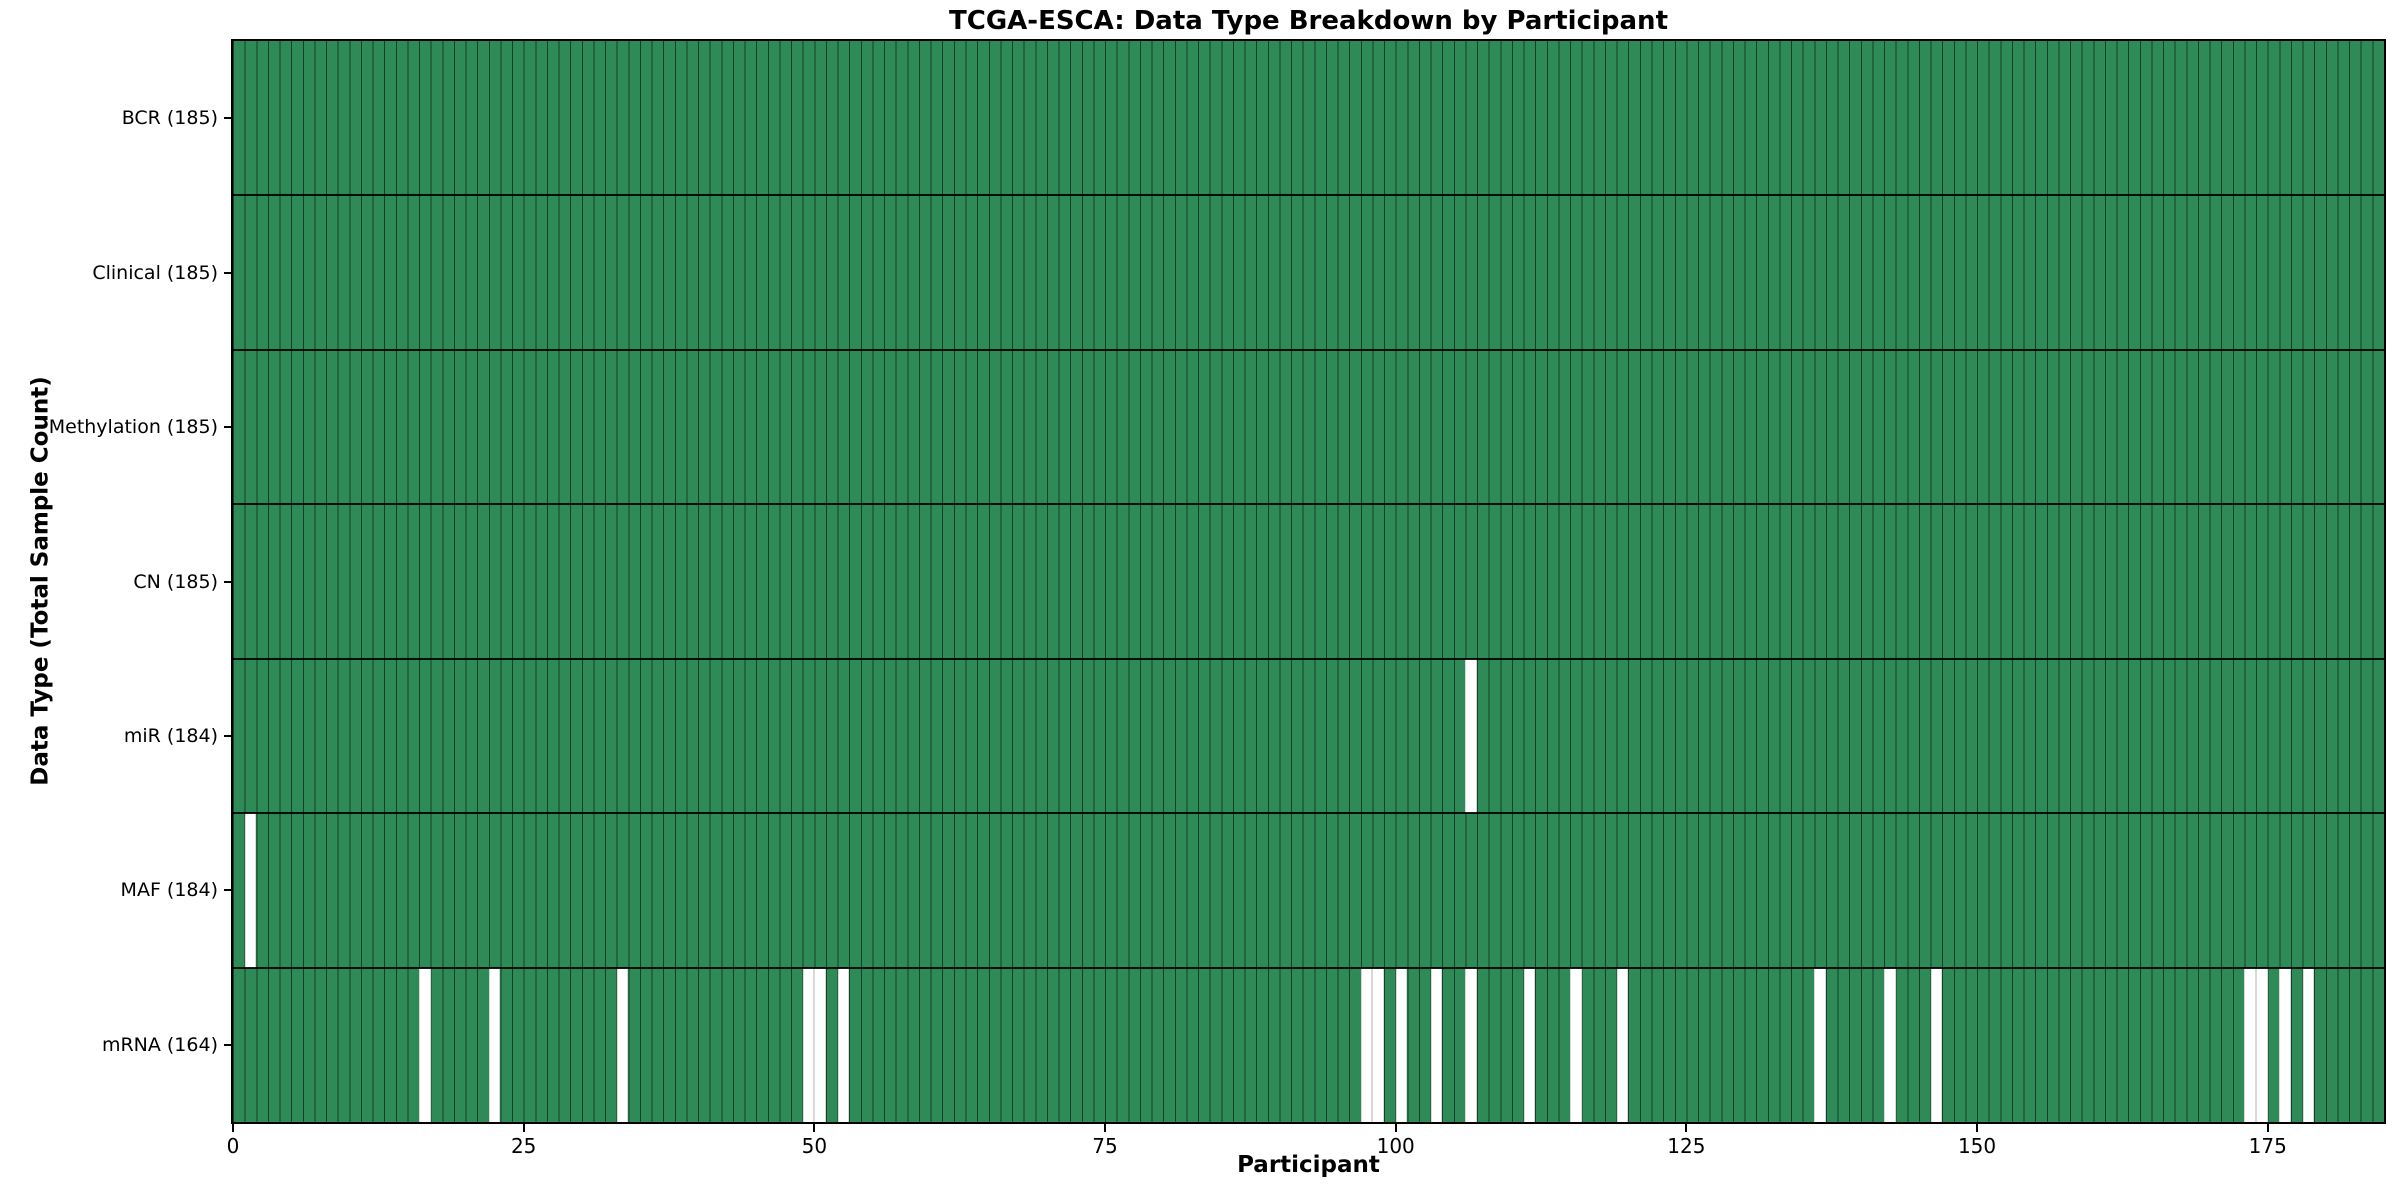 Image resolution: width=2400 pixels, height=1200 pixels. Describe the element at coordinates (523, 1146) in the screenshot. I see `x-tick-label-25: 25` at that location.